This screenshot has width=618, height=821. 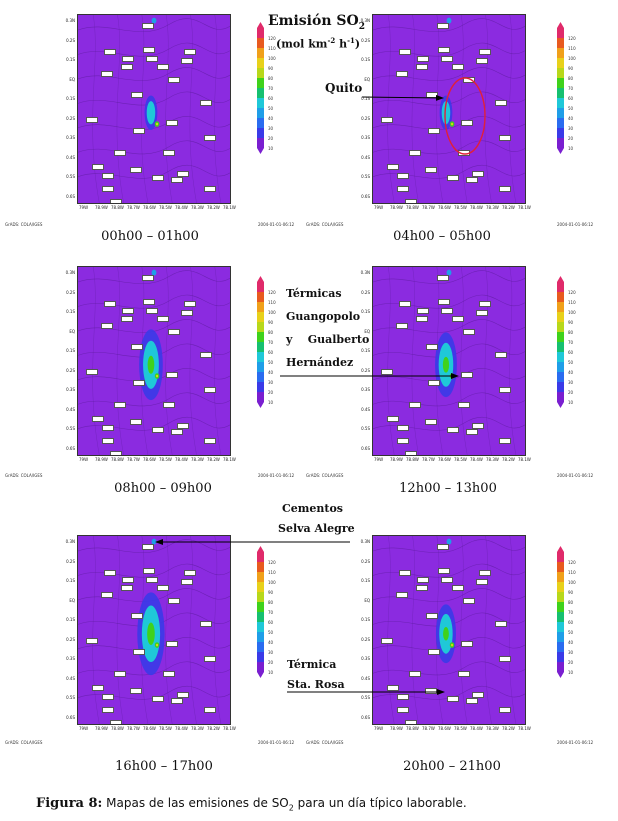 I want to click on colorbar-label: 80, so click(x=571, y=78).